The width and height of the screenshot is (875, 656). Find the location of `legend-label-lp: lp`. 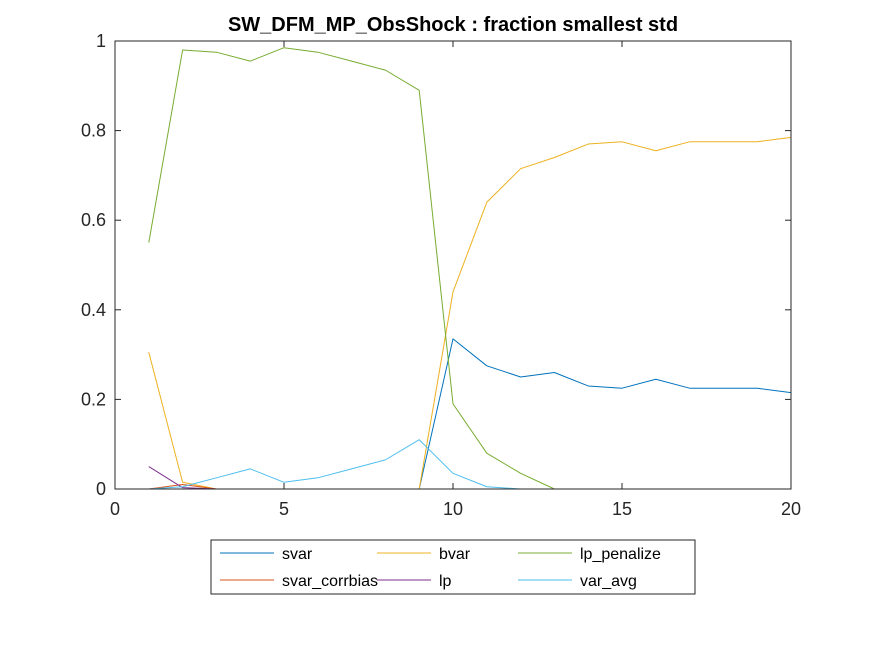

legend-label-lp: lp is located at coordinates (445, 581).